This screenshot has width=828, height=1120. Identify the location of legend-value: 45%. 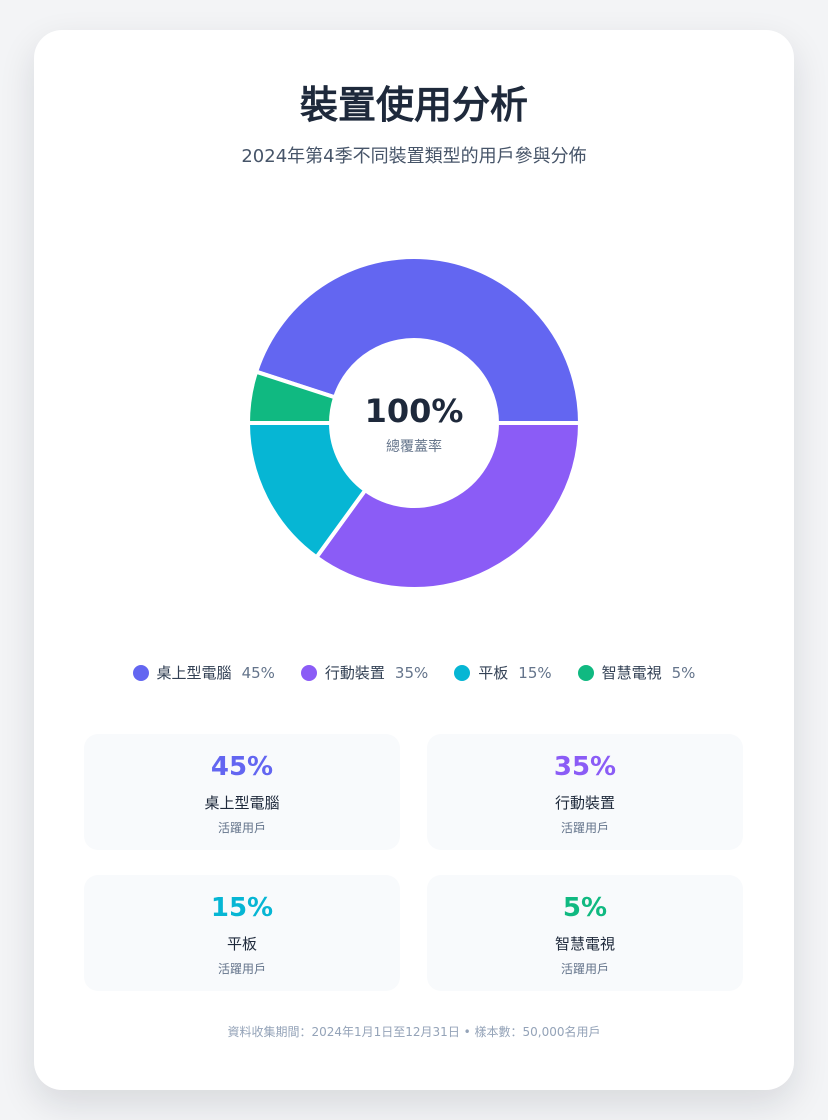
(258, 672).